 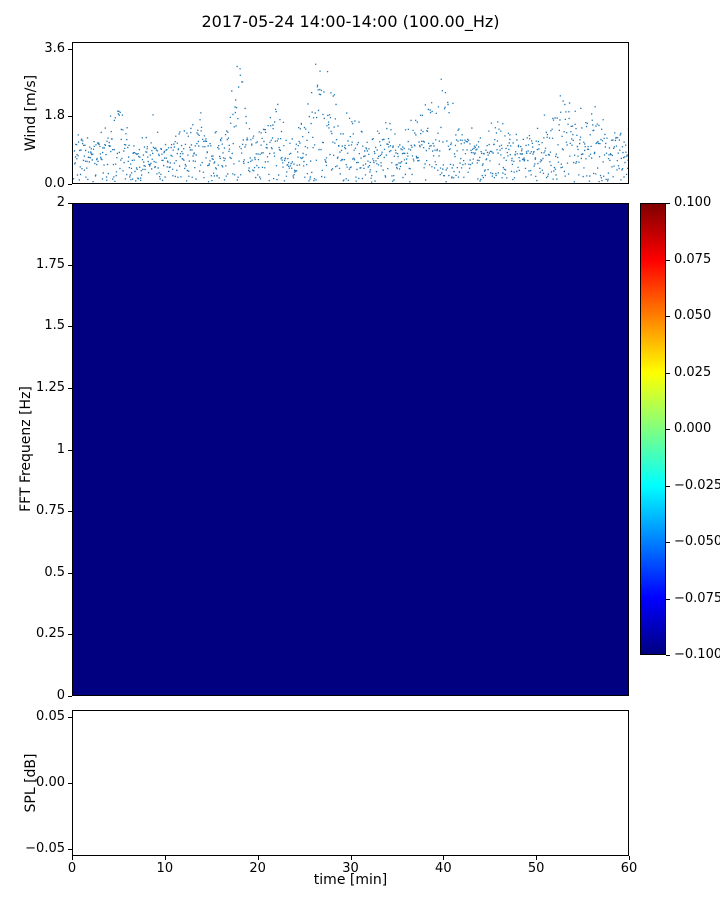 What do you see at coordinates (54, 183) in the screenshot?
I see `y-tick-label: 0.0` at bounding box center [54, 183].